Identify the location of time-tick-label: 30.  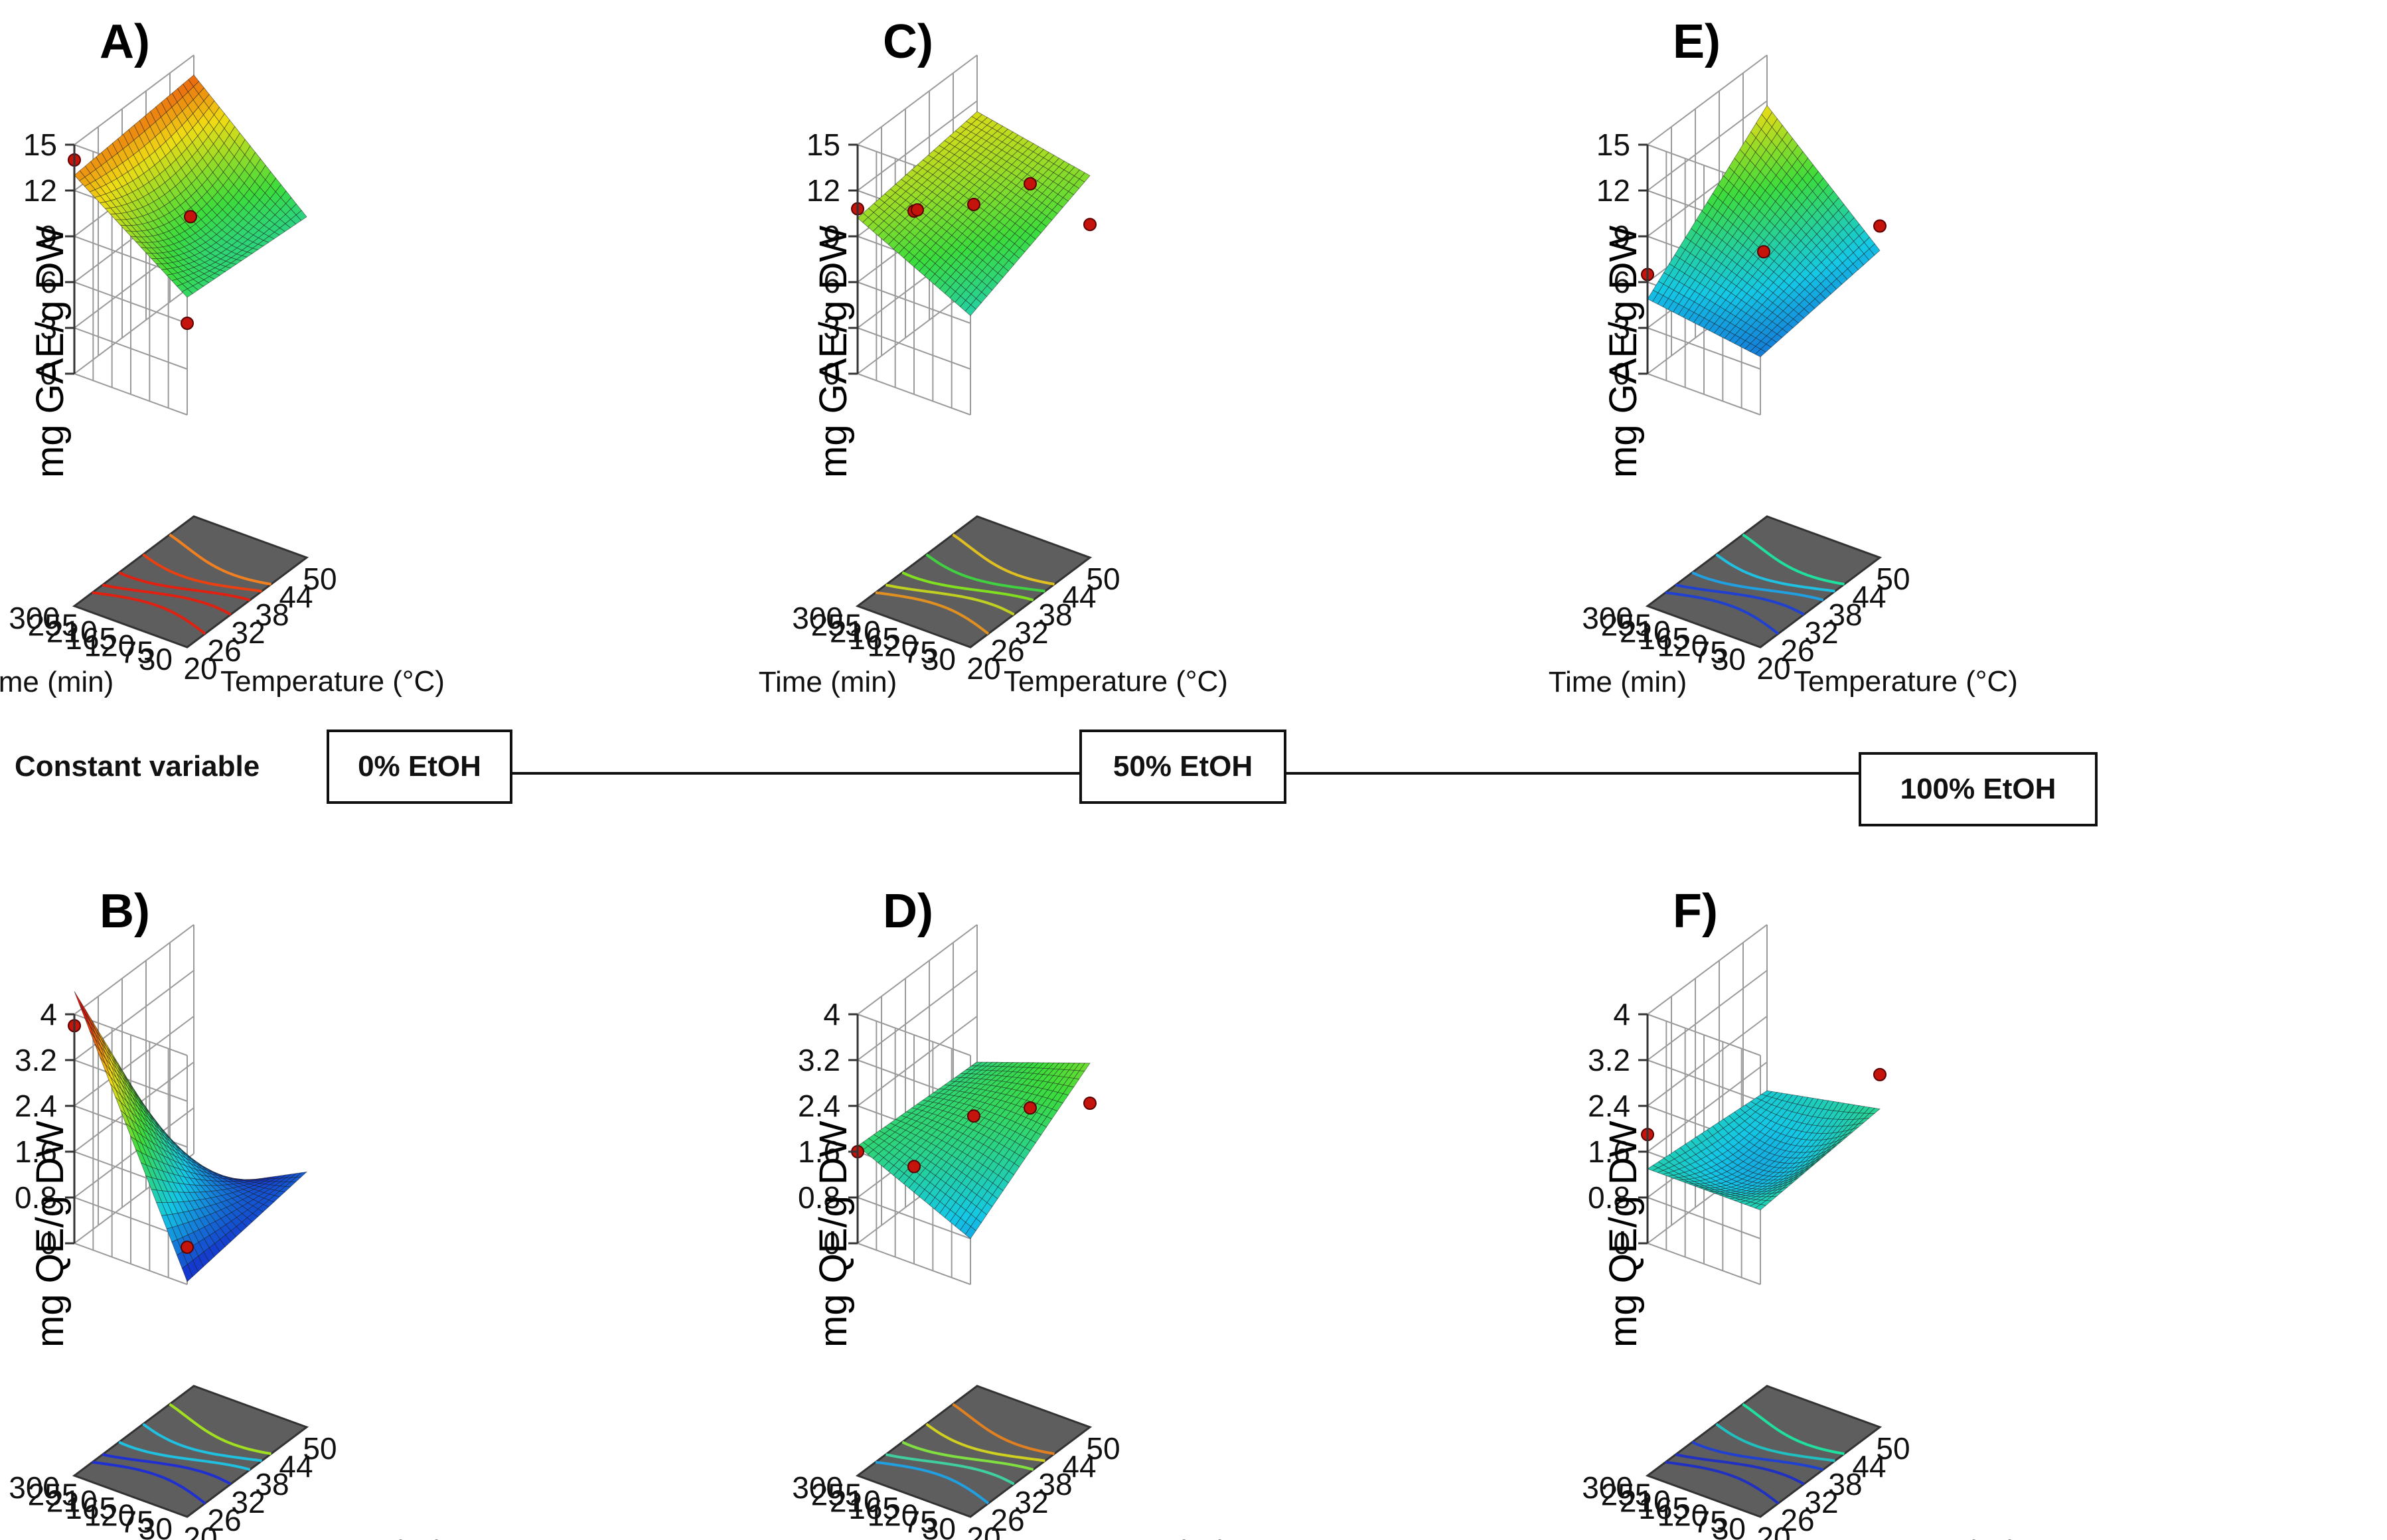
(1729, 659).